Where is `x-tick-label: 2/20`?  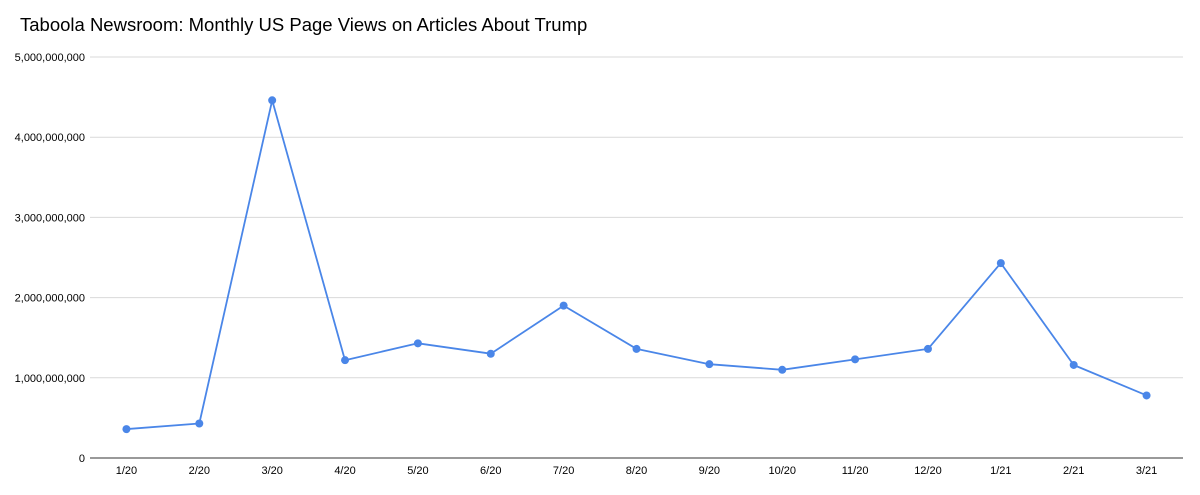
x-tick-label: 2/20 is located at coordinates (199, 471).